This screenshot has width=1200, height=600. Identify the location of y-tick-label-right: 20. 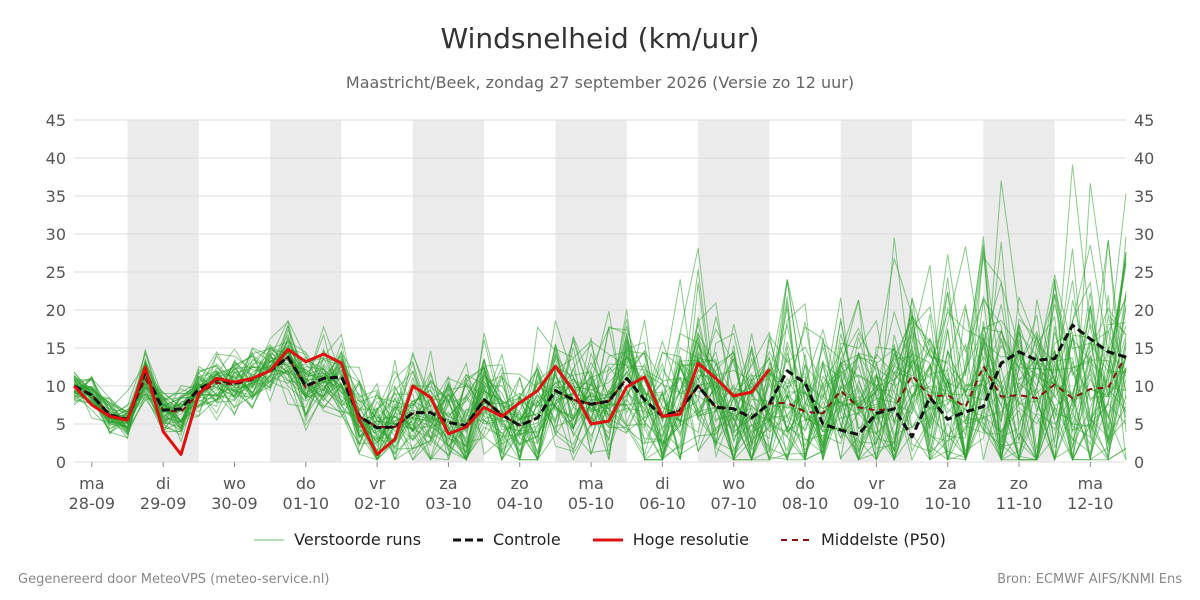
(1144, 310).